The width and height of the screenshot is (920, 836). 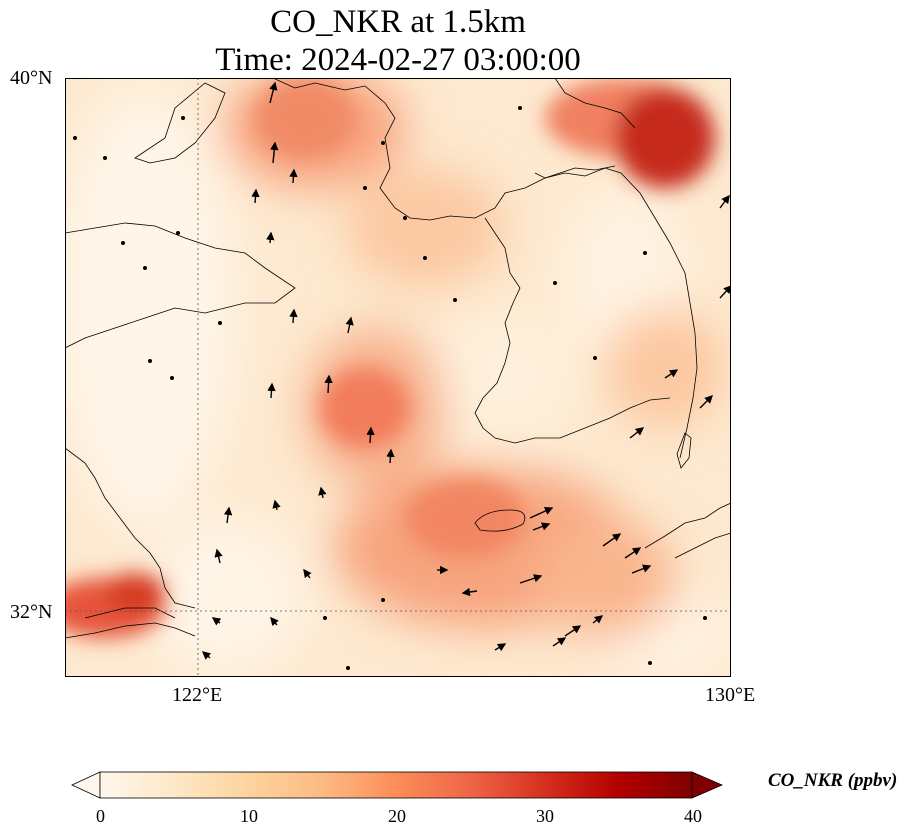 I want to click on colorbar-tick-10: 10, so click(x=249, y=816).